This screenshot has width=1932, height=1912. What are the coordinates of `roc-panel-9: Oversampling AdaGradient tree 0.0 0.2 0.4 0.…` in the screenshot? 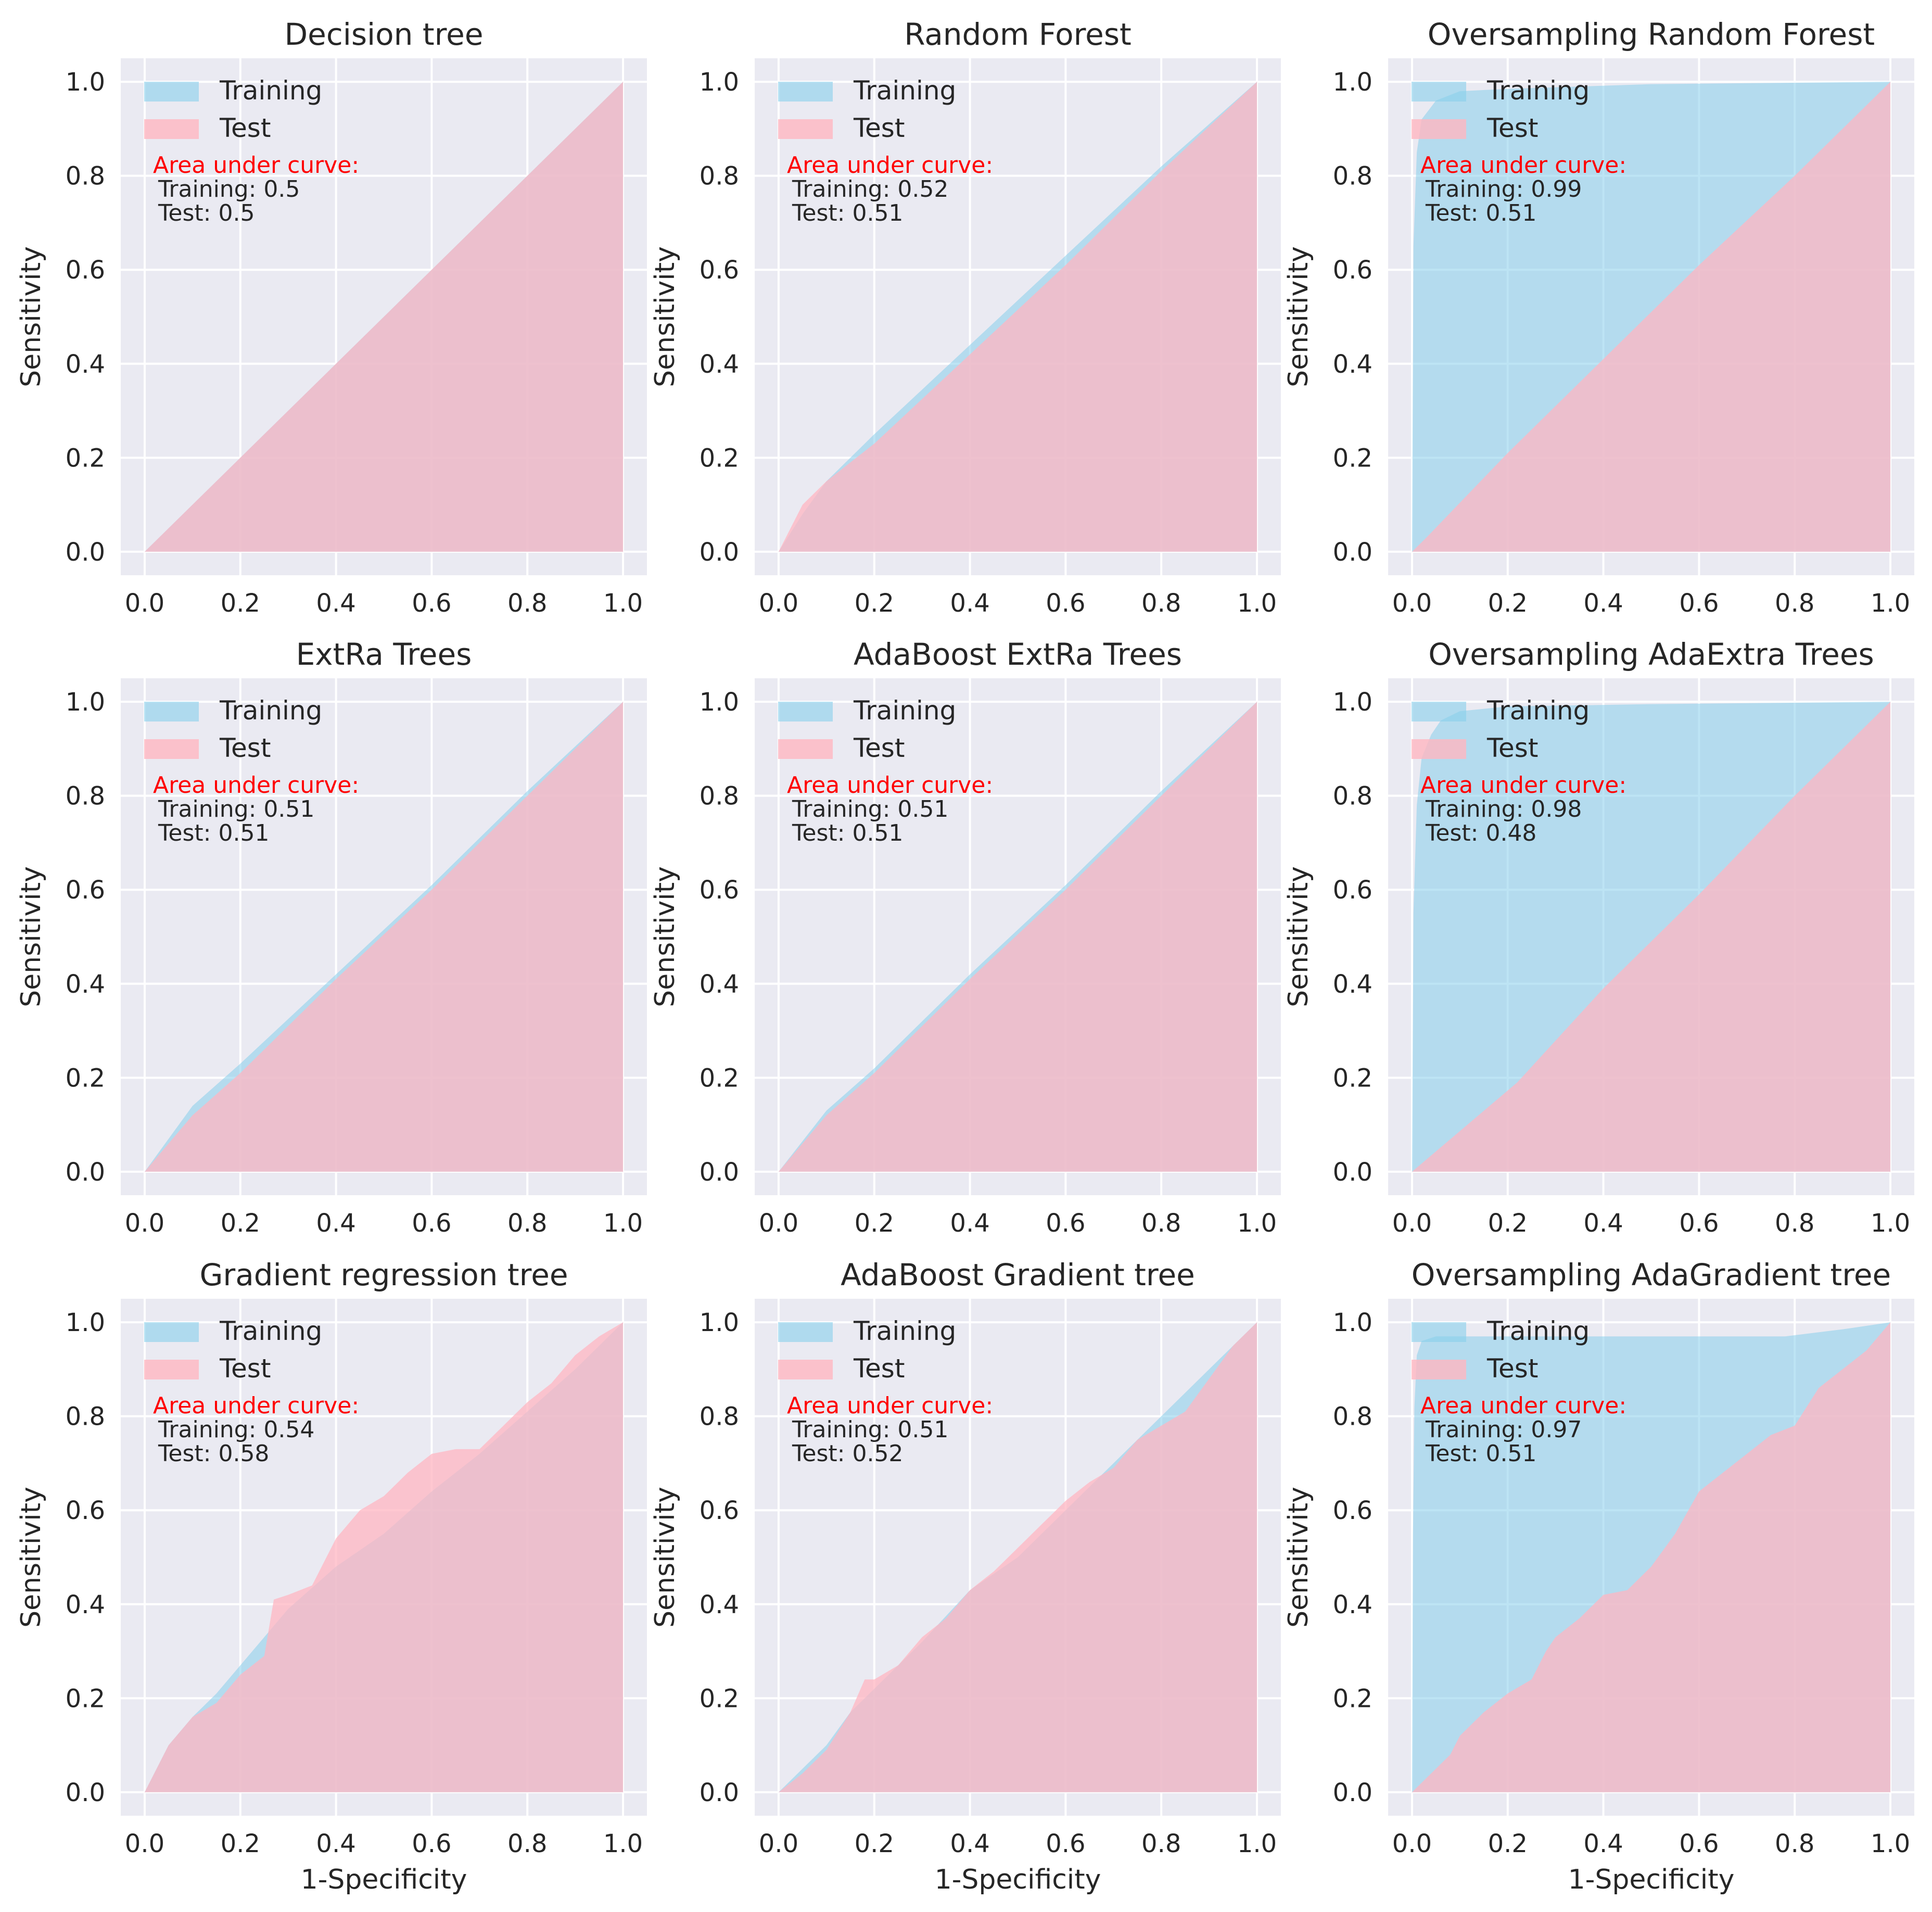 It's located at (1598, 1576).